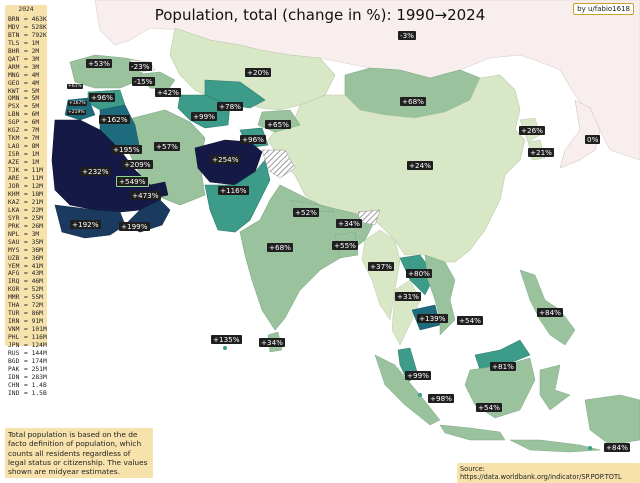  What do you see at coordinates (306, 212) in the screenshot?
I see `change-label-nepal: +52%` at bounding box center [306, 212].